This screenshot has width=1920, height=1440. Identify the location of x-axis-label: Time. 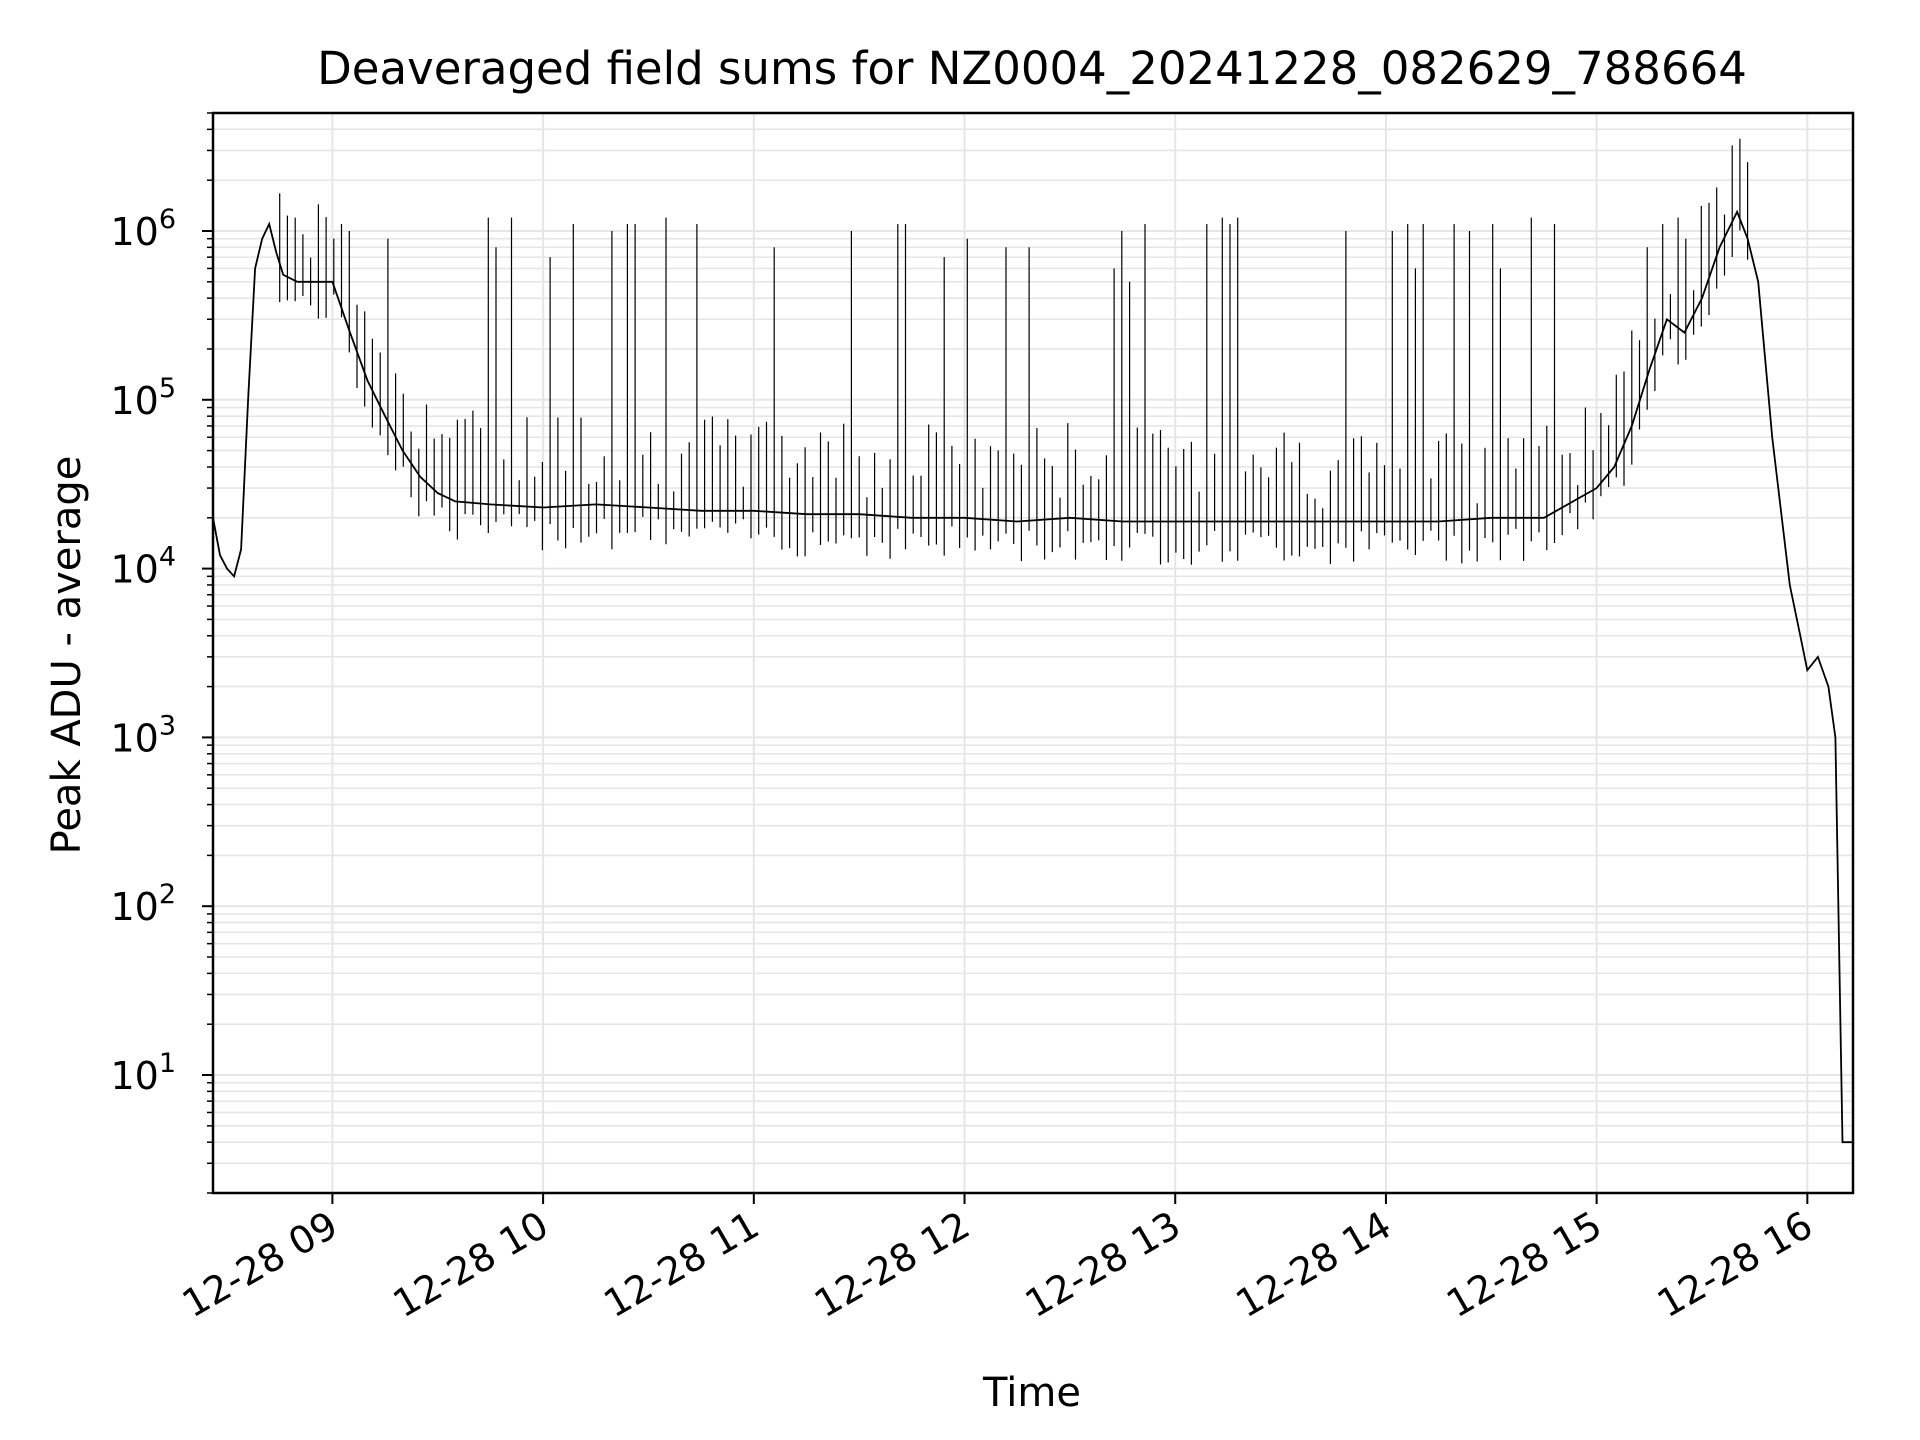
(1031, 1393).